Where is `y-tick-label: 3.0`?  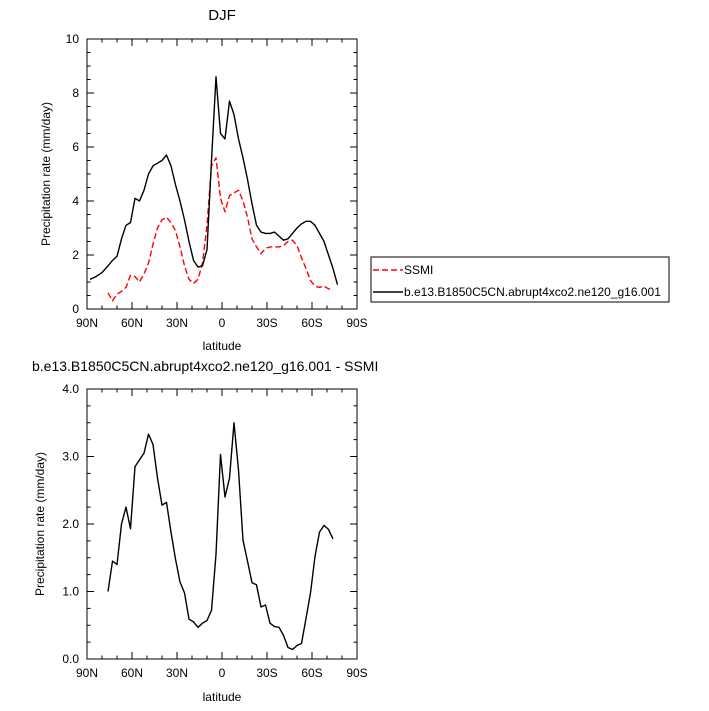 y-tick-label: 3.0 is located at coordinates (70, 457).